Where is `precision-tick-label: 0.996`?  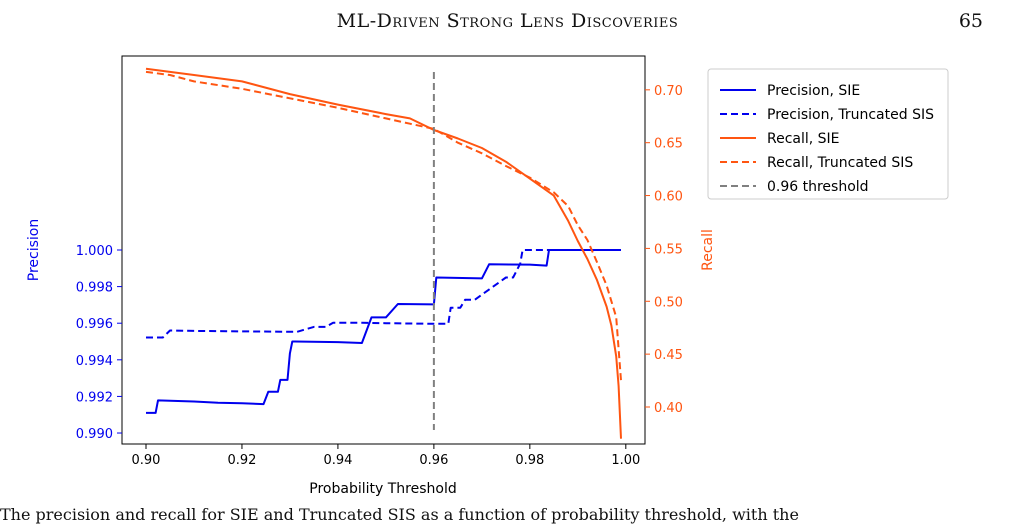 precision-tick-label: 0.996 is located at coordinates (94, 324).